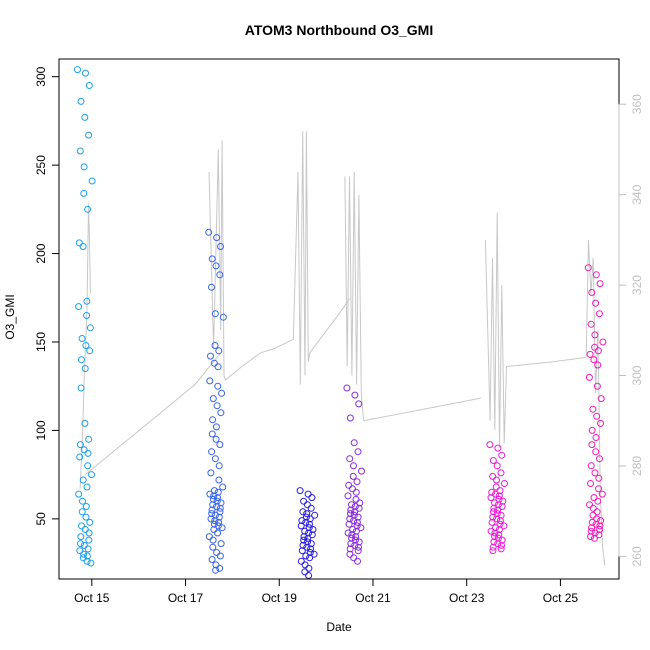 The image size is (650, 650). What do you see at coordinates (92, 598) in the screenshot?
I see `x-tick-label: Oct 15` at bounding box center [92, 598].